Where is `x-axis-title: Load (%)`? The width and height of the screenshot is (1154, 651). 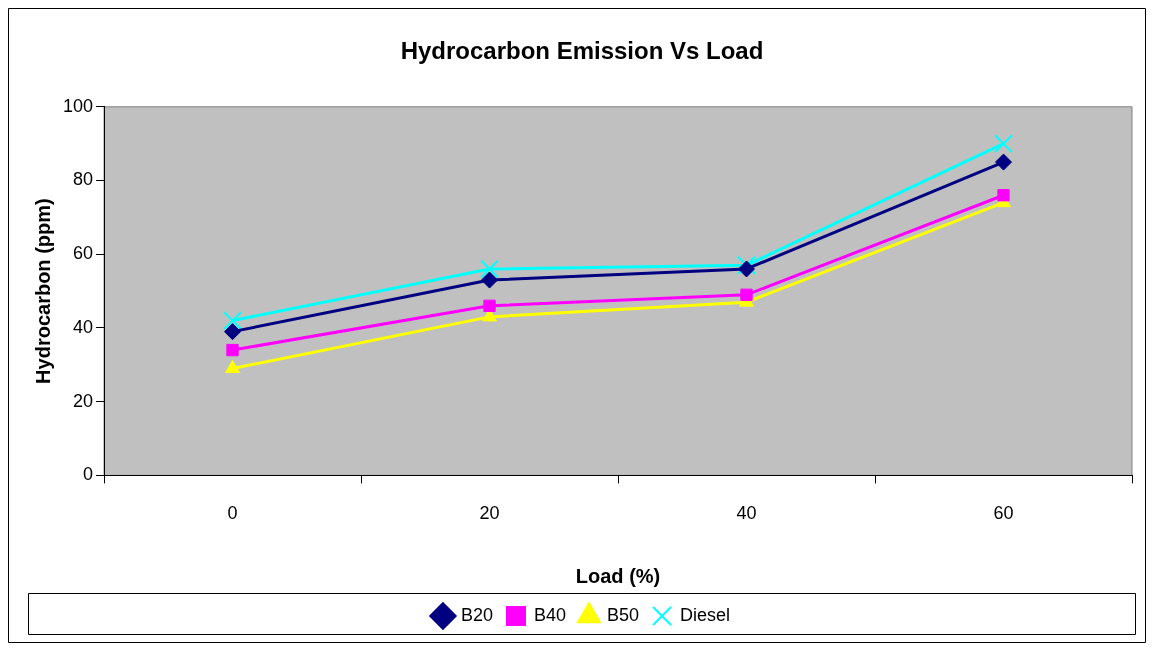
x-axis-title: Load (%) is located at coordinates (618, 575).